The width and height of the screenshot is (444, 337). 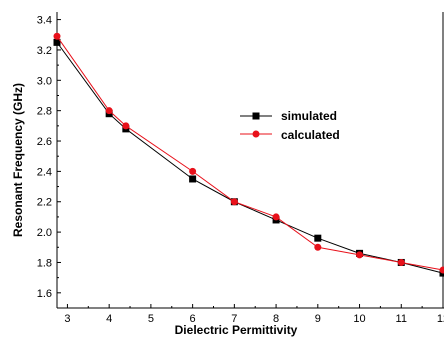 What do you see at coordinates (359, 319) in the screenshot?
I see `x-tick-label: 10` at bounding box center [359, 319].